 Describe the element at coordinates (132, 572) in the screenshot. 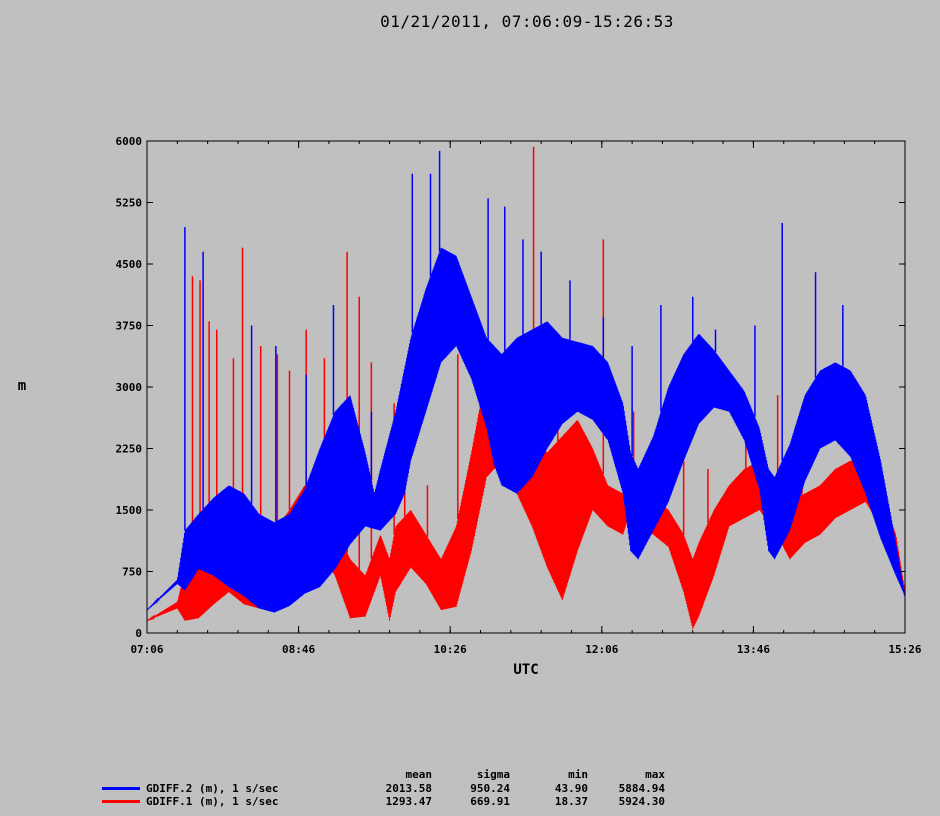

I see `y-tick-label: 750` at that location.